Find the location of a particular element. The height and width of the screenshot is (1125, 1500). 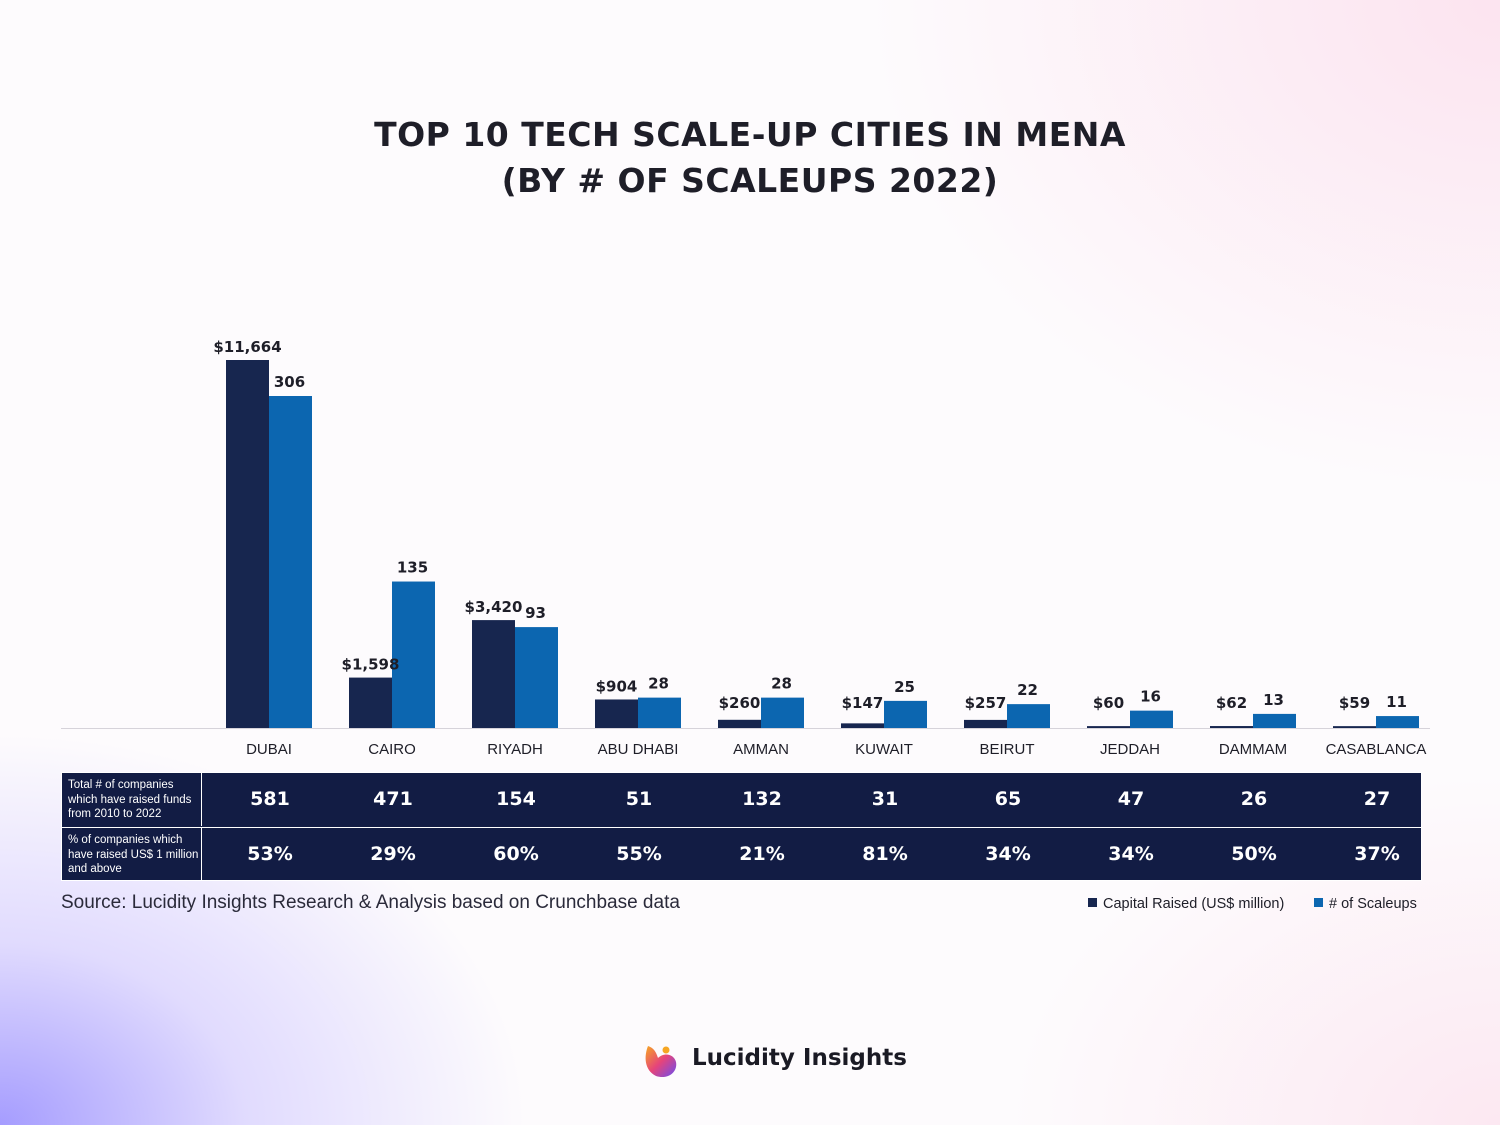

label-scaleups-7: 16 is located at coordinates (1150, 697).